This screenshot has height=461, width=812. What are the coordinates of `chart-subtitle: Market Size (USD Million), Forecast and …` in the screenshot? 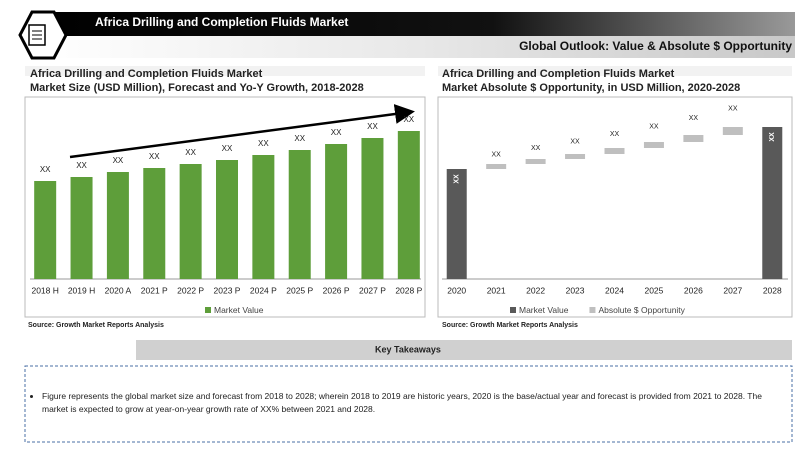 It's located at (197, 88).